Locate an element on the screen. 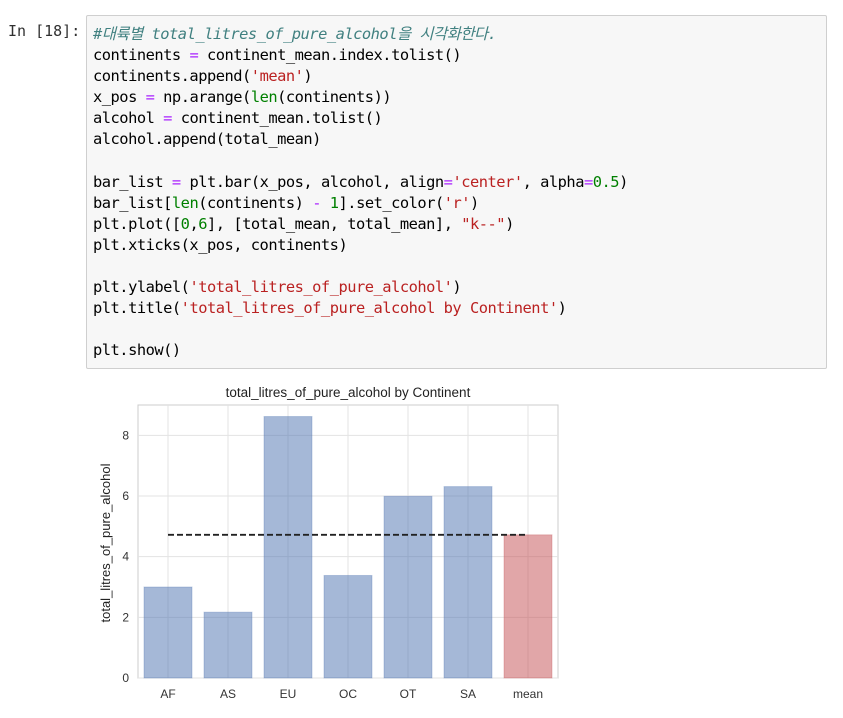 The image size is (843, 718). code-token: plt.ylabel( is located at coordinates (141, 287).